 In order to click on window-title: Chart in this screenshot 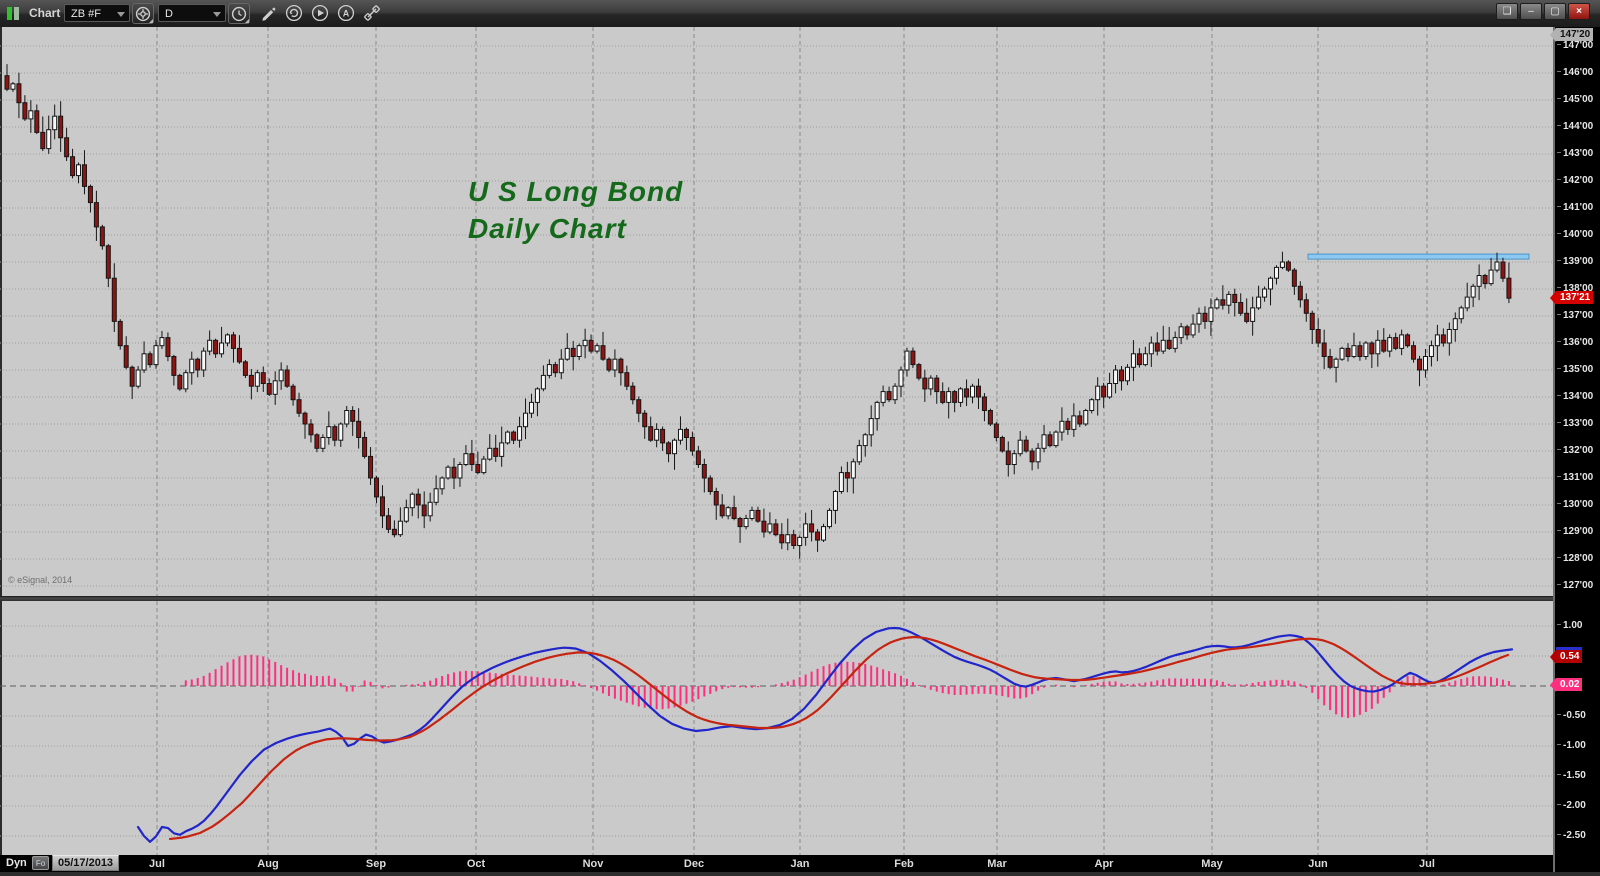, I will do `click(45, 13)`.